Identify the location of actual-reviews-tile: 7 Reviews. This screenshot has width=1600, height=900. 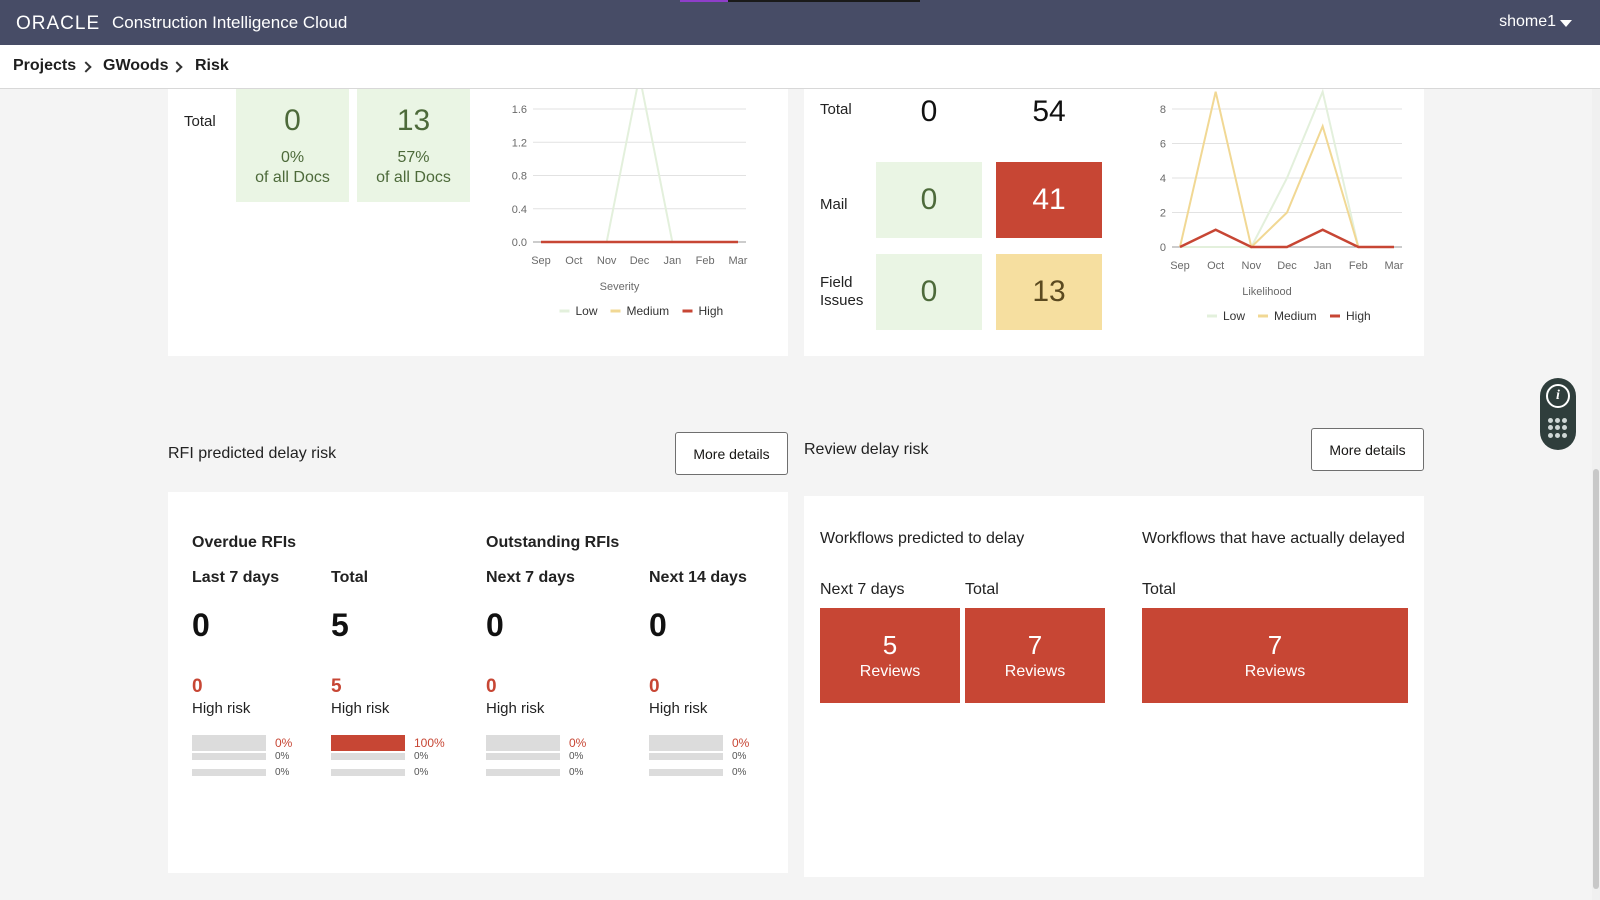
(1275, 655).